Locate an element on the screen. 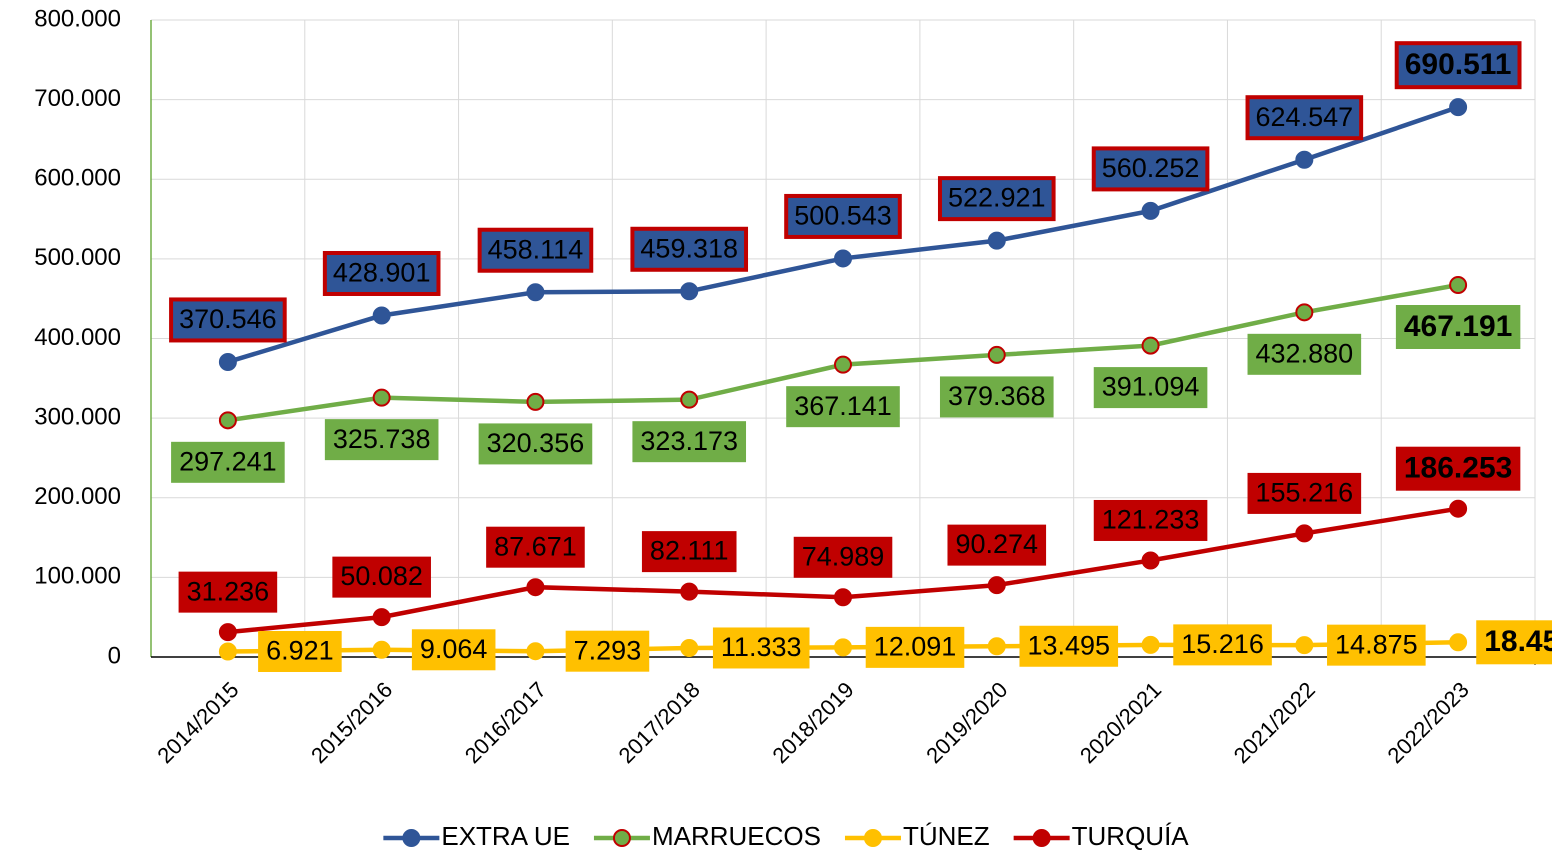 The image size is (1552, 853). data-label-text: 186.253 is located at coordinates (1458, 468).